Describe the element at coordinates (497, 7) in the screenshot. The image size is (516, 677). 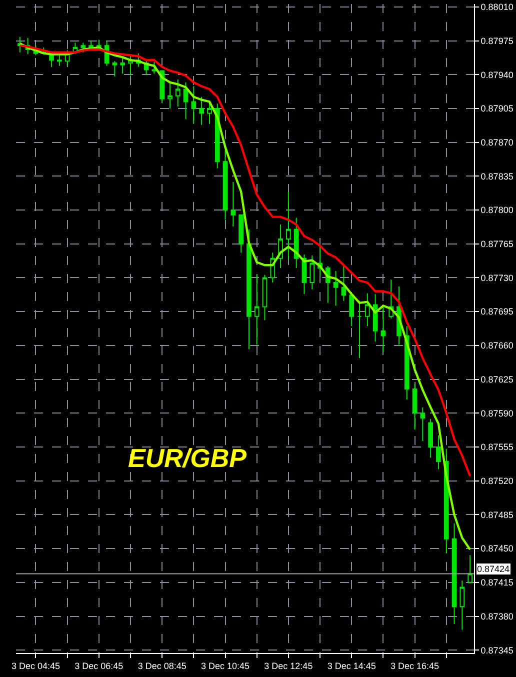
I see `y-tick-label: 0.88010` at that location.